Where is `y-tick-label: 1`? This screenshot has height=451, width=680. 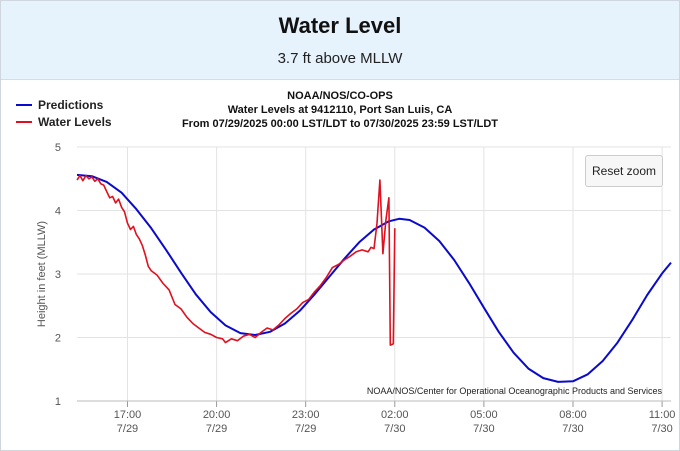
y-tick-label: 1 is located at coordinates (58, 402).